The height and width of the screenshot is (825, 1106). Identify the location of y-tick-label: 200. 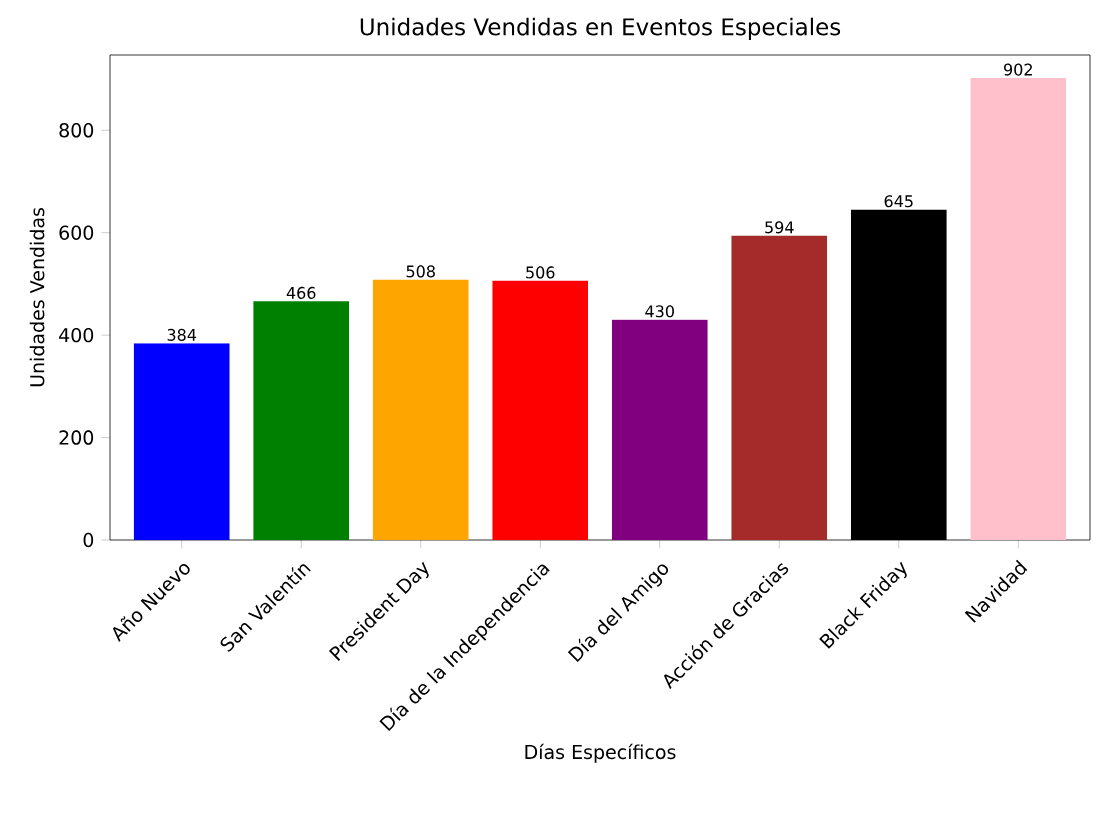
(76, 437).